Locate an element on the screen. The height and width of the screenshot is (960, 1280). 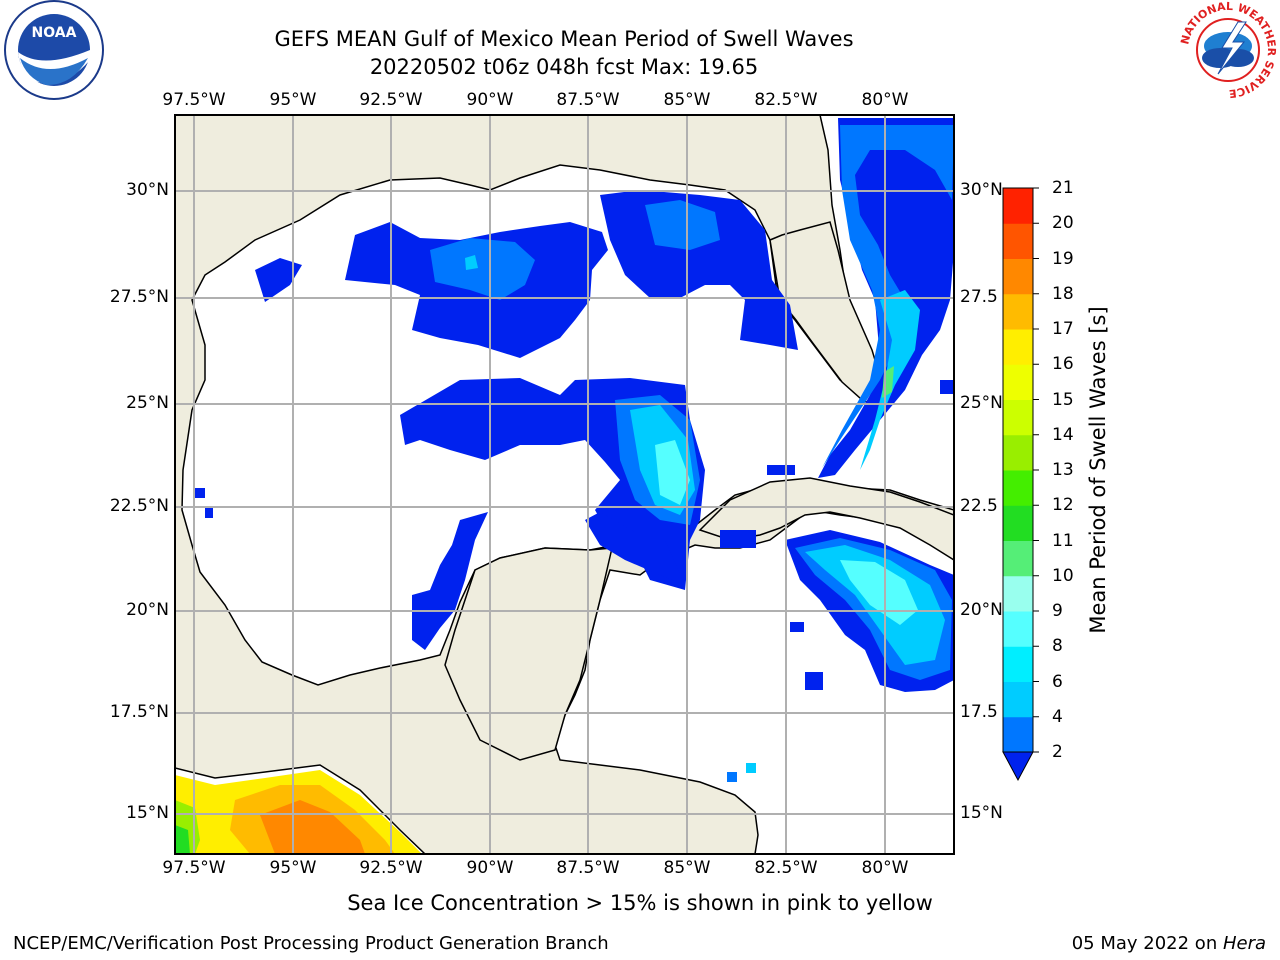
pacific-high-field is located at coordinates (298, 812).